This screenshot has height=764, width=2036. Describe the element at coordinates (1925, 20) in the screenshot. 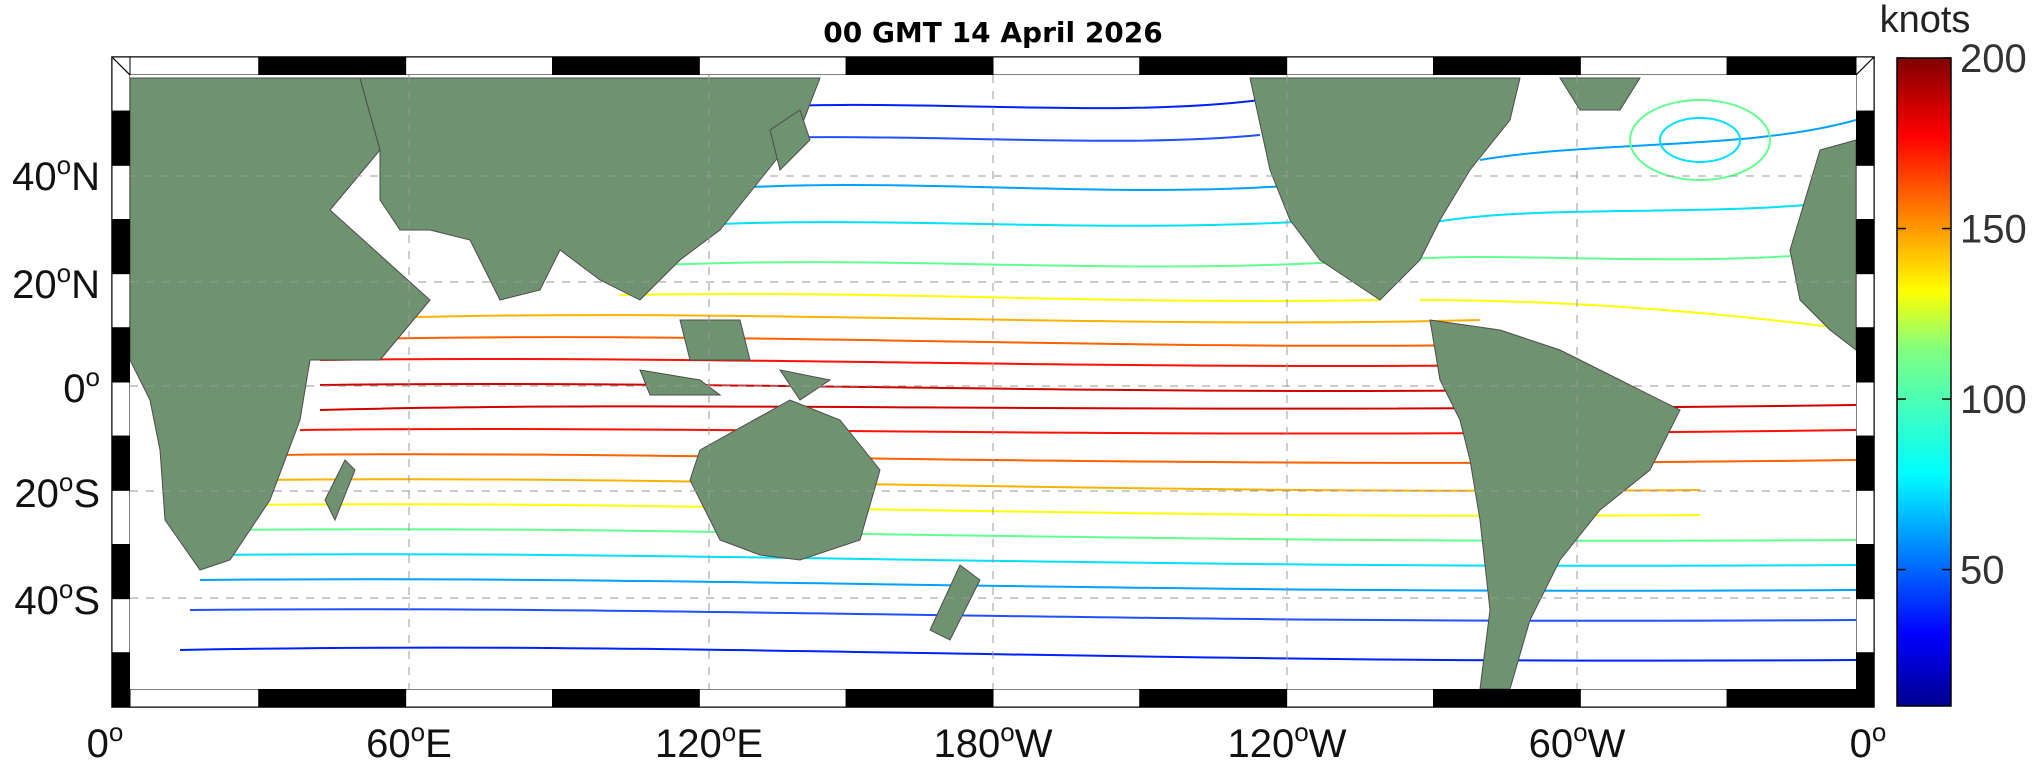

I see `colorbar-unit-label: knots` at that location.